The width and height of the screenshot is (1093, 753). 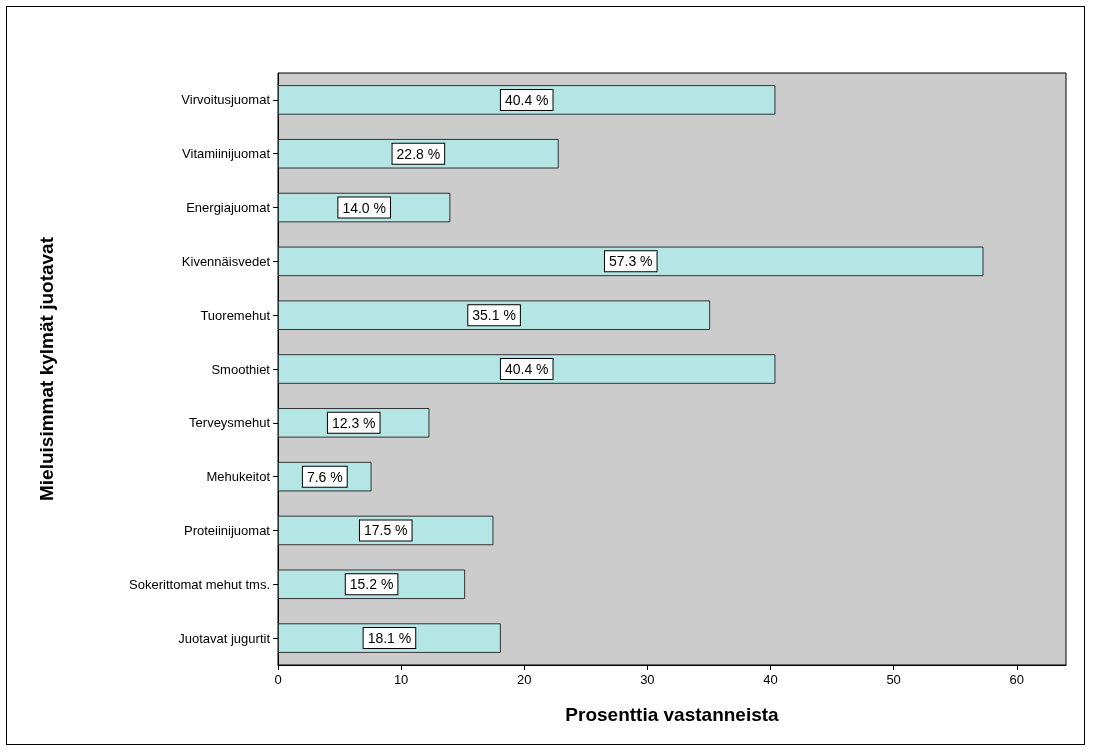 What do you see at coordinates (371, 584) in the screenshot?
I see `data-label: 15.2 %` at bounding box center [371, 584].